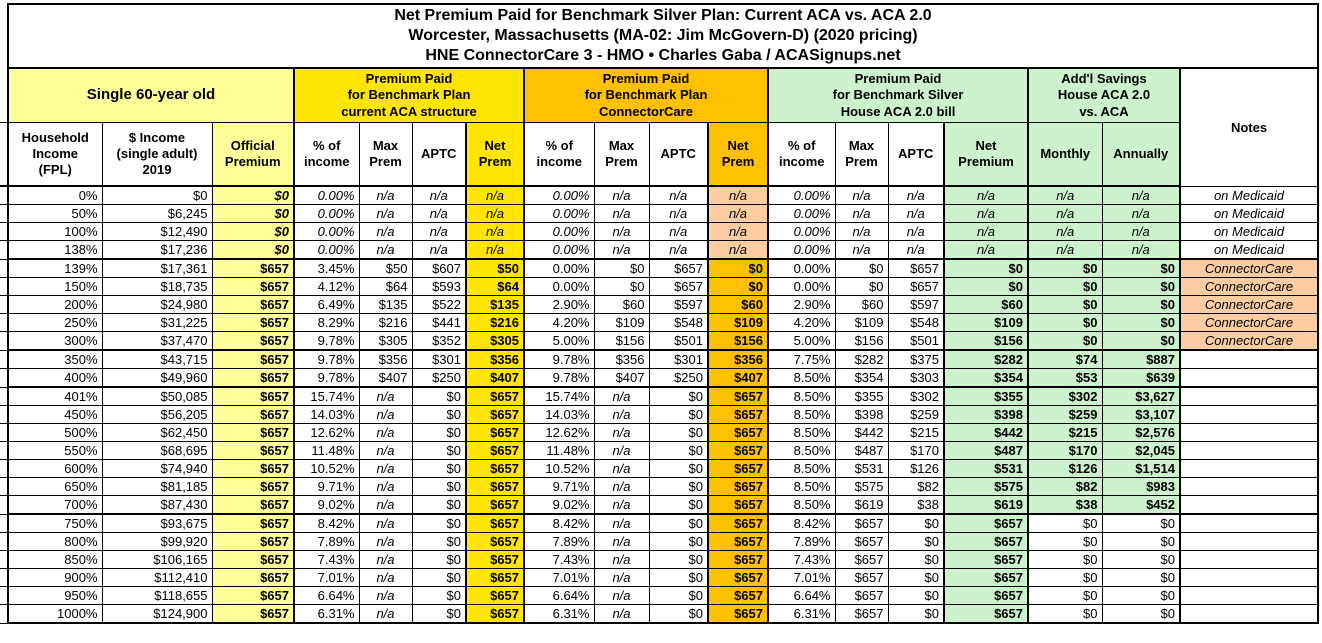  Describe the element at coordinates (157, 595) in the screenshot. I see `income-cell: $118,655` at that location.